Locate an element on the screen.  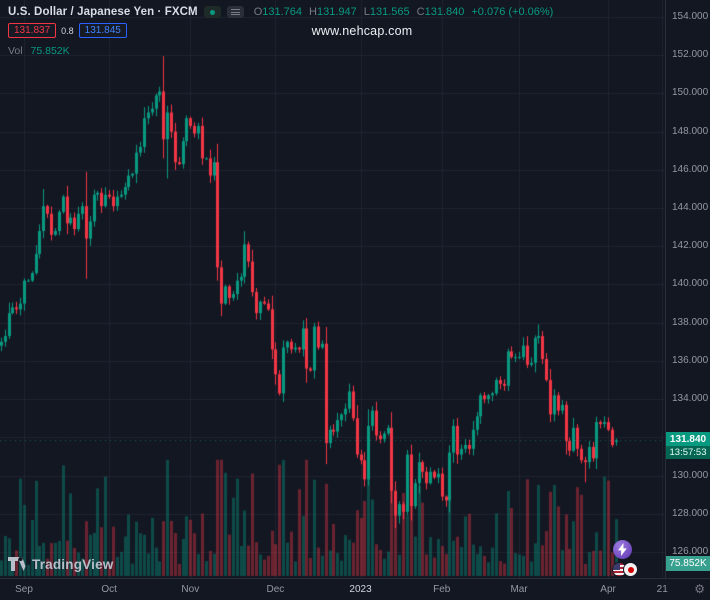
time-axis-label: Apr is located at coordinates (608, 589).